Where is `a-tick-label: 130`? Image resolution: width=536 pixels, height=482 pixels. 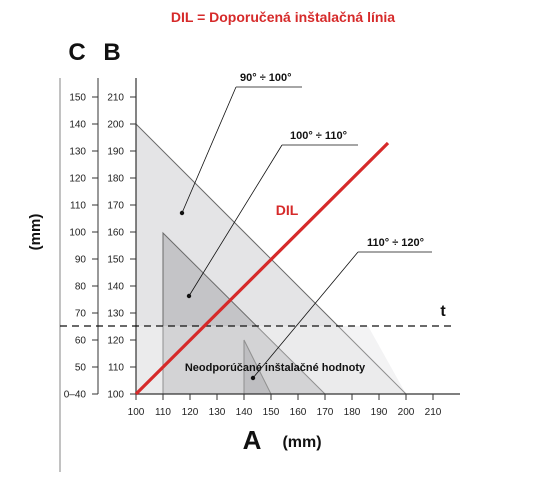
a-tick-label: 130 is located at coordinates (217, 412).